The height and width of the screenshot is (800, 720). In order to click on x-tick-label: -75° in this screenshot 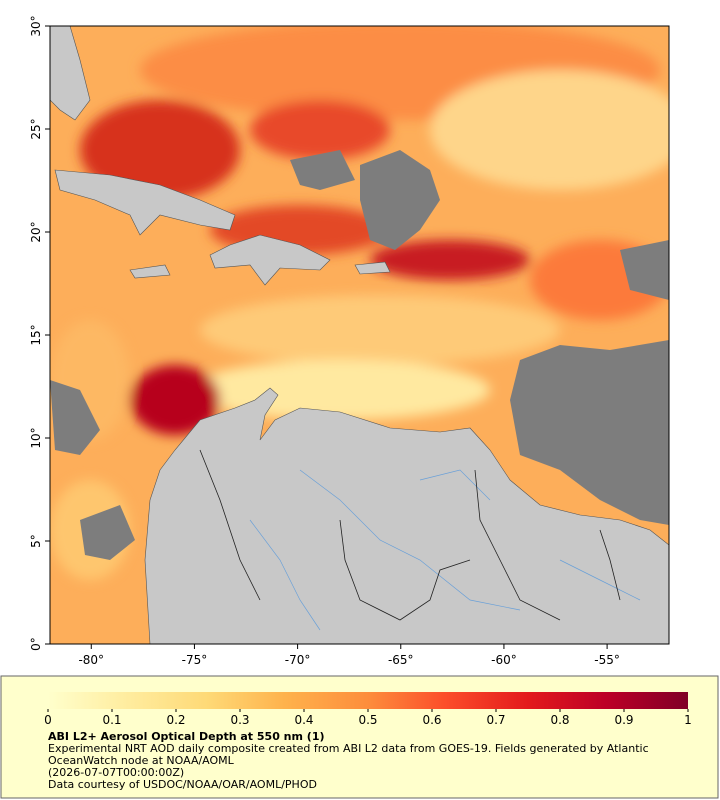, I will do `click(195, 660)`.